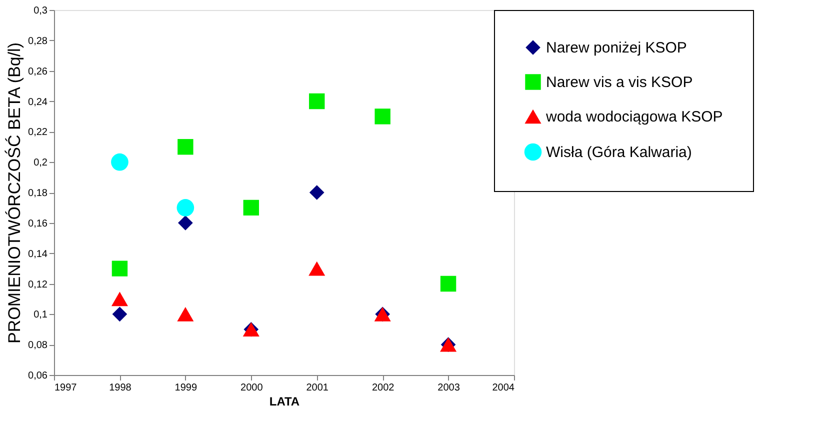 This screenshot has width=820, height=441. What do you see at coordinates (38, 102) in the screenshot?
I see `y-tick-label: 0,24` at bounding box center [38, 102].